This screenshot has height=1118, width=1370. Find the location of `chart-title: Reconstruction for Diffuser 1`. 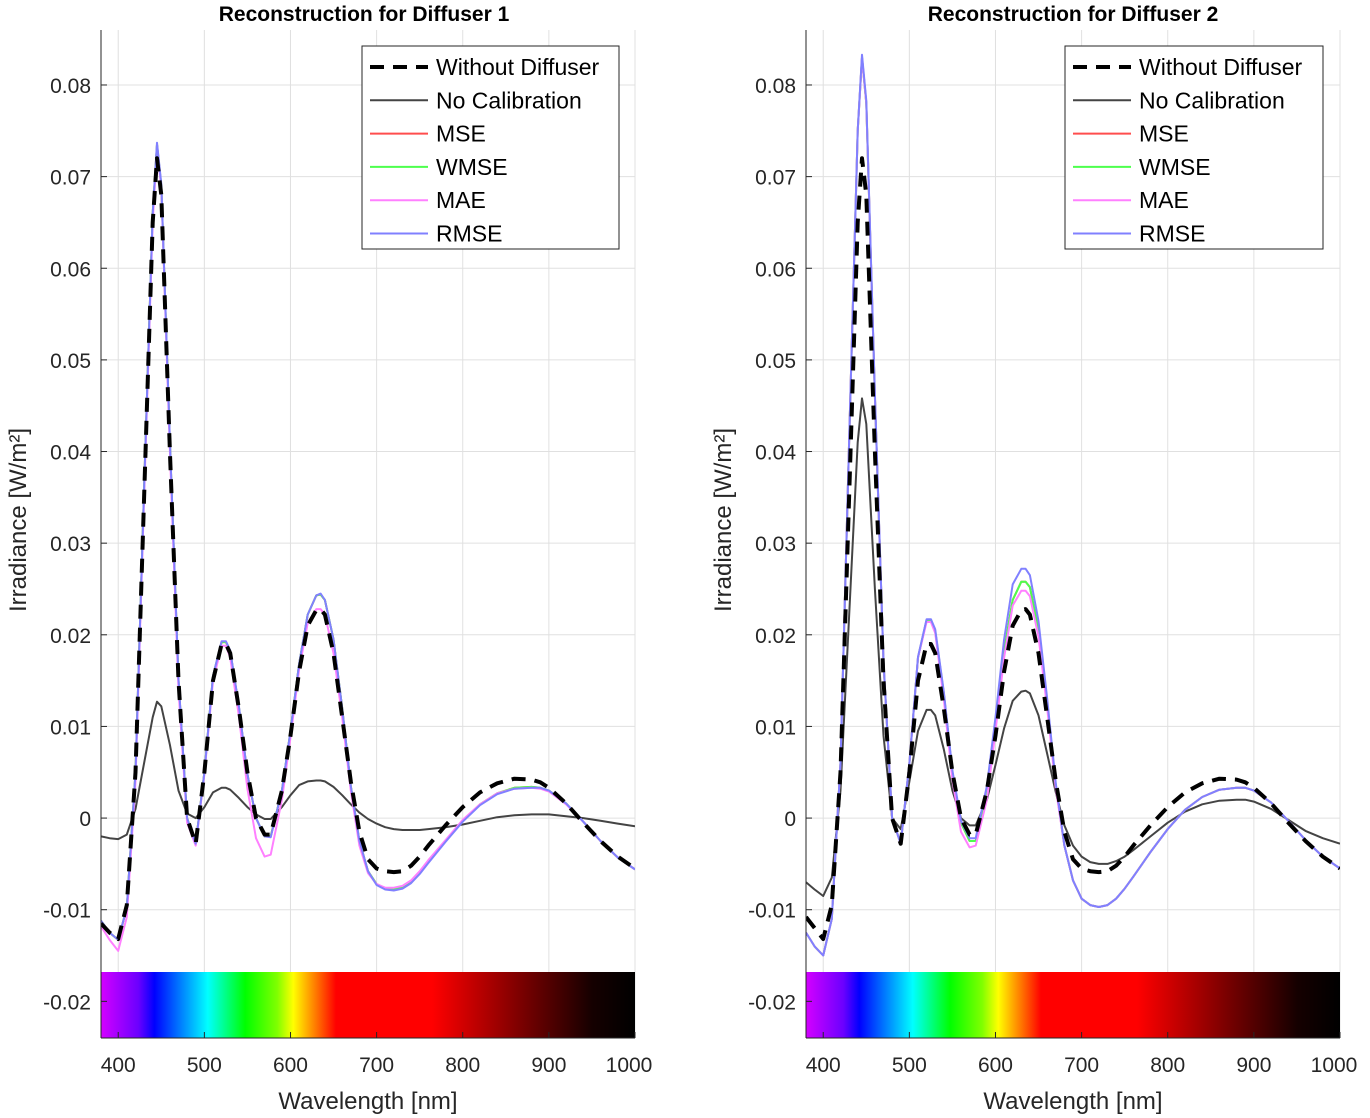

chart-title: Reconstruction for Diffuser 1 is located at coordinates (364, 14).